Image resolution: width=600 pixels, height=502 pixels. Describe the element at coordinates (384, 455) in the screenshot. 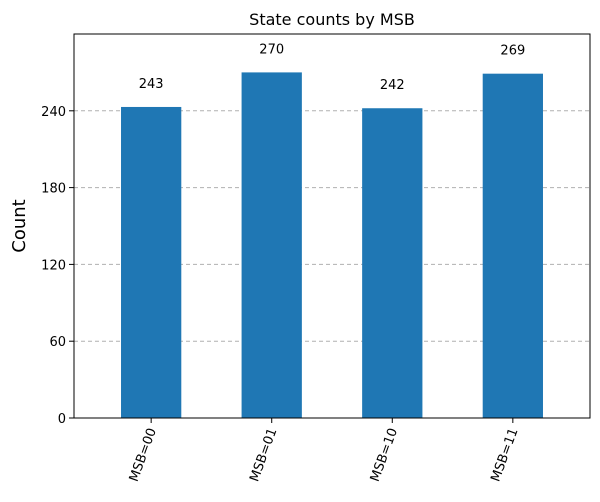

I see `x-tick-label: MSB=10` at that location.